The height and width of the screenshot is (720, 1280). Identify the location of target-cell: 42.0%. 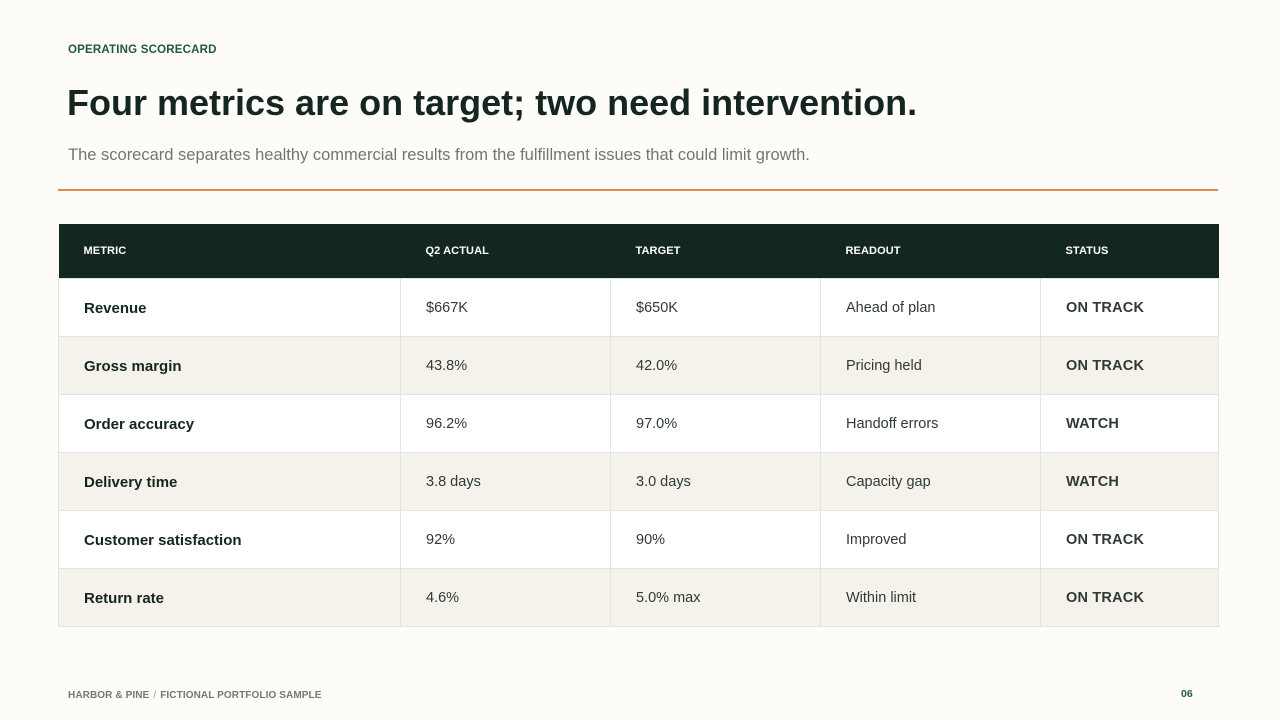
(715, 365).